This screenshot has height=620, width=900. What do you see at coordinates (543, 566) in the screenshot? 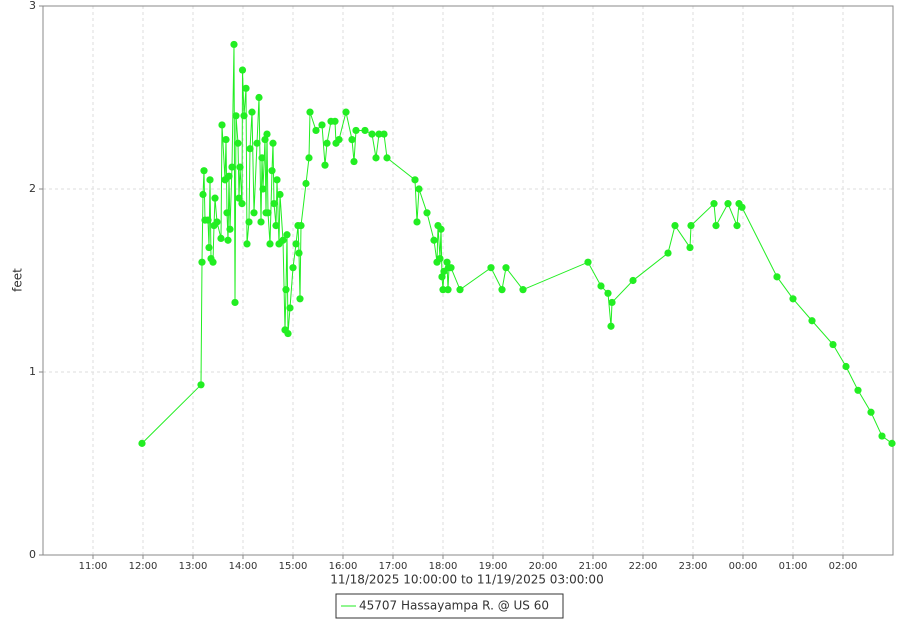
I see `x-tick-label: 20:00` at bounding box center [543, 566].